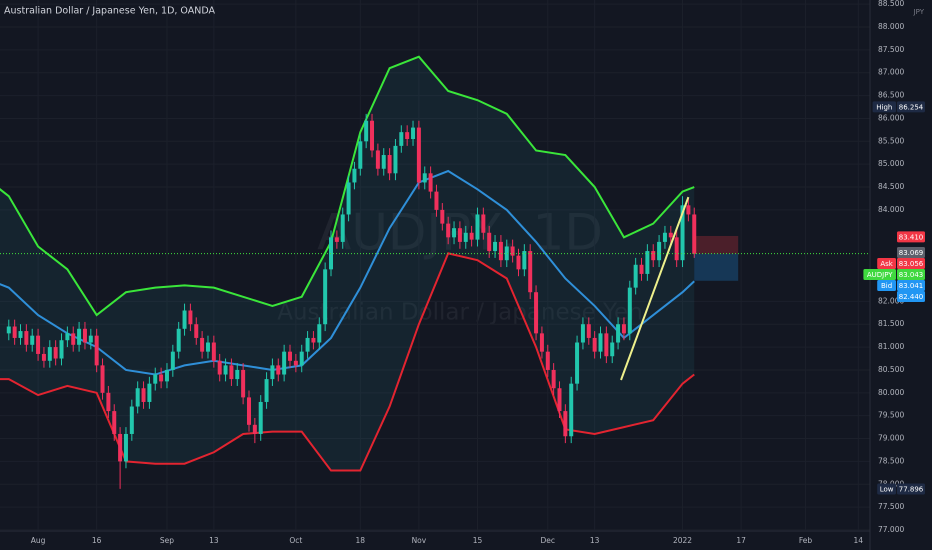 The height and width of the screenshot is (550, 932). Describe the element at coordinates (295, 540) in the screenshot. I see `x-tick-label: Oct` at that location.